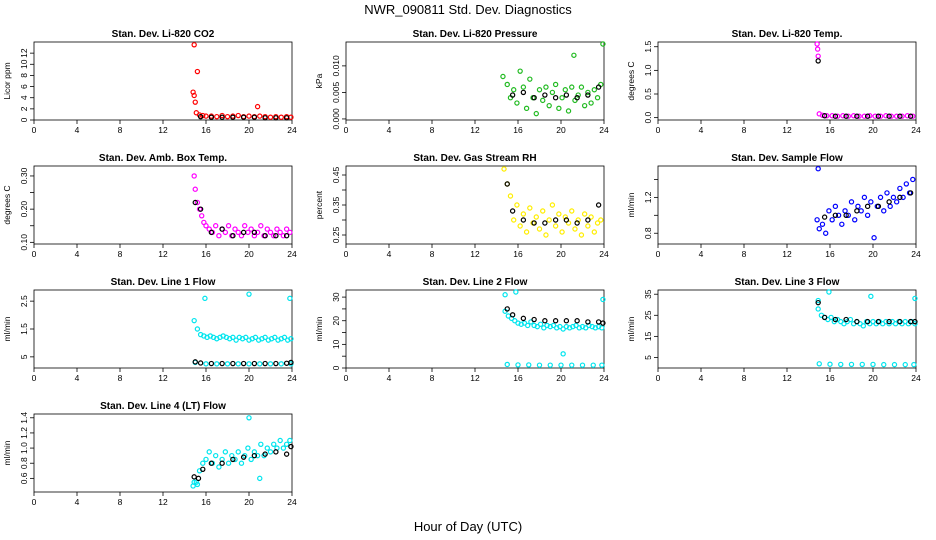 The width and height of the screenshot is (936, 540). I want to click on panel-title: Stan. Dev. Li-820 Pressure, so click(475, 34).